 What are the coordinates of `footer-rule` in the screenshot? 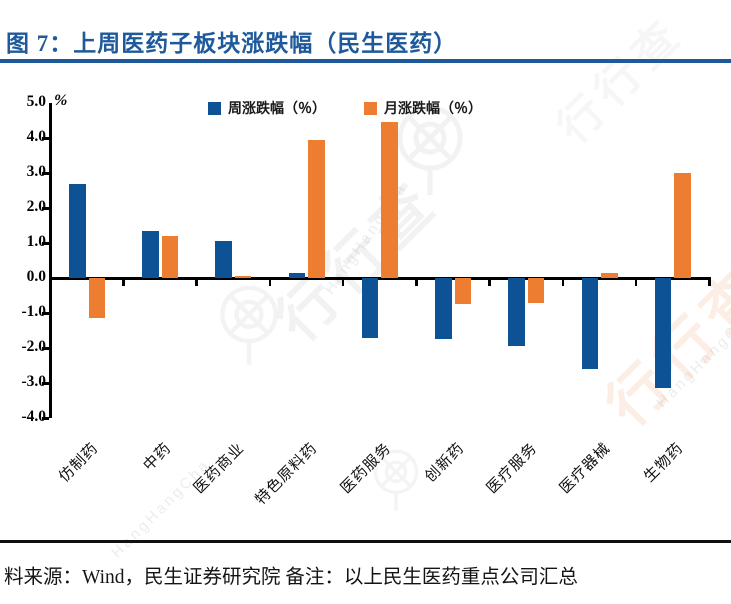 It's located at (365, 541).